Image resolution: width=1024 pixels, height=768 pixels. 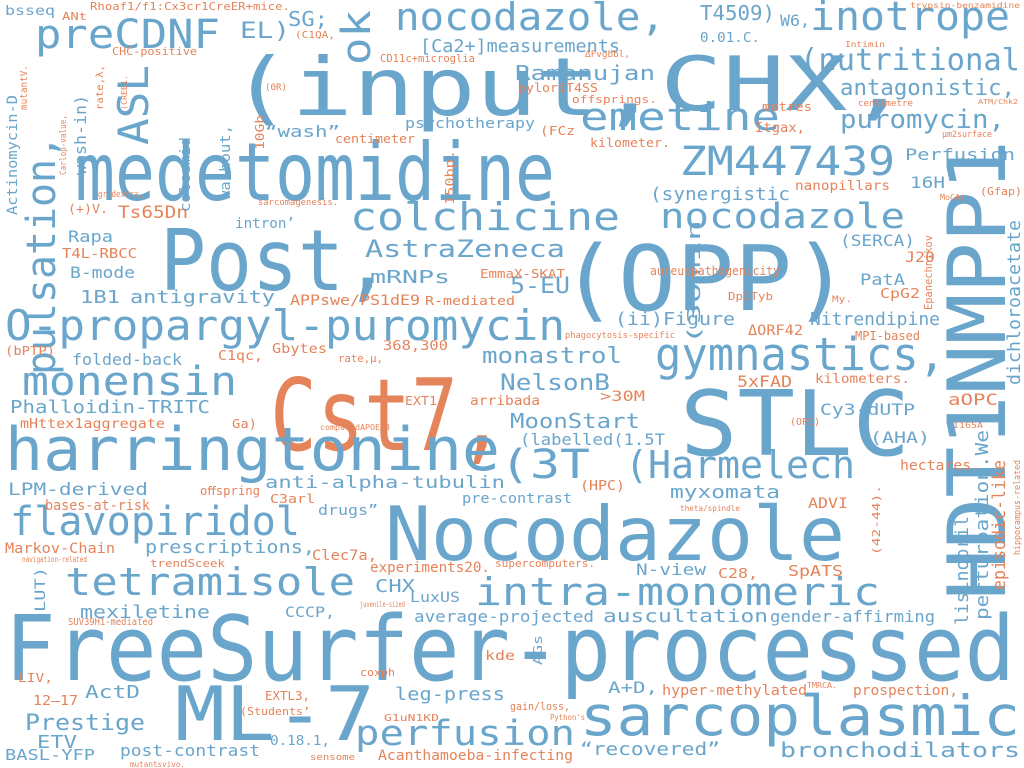 What do you see at coordinates (785, 84) in the screenshot?
I see `word: CHX,` at bounding box center [785, 84].